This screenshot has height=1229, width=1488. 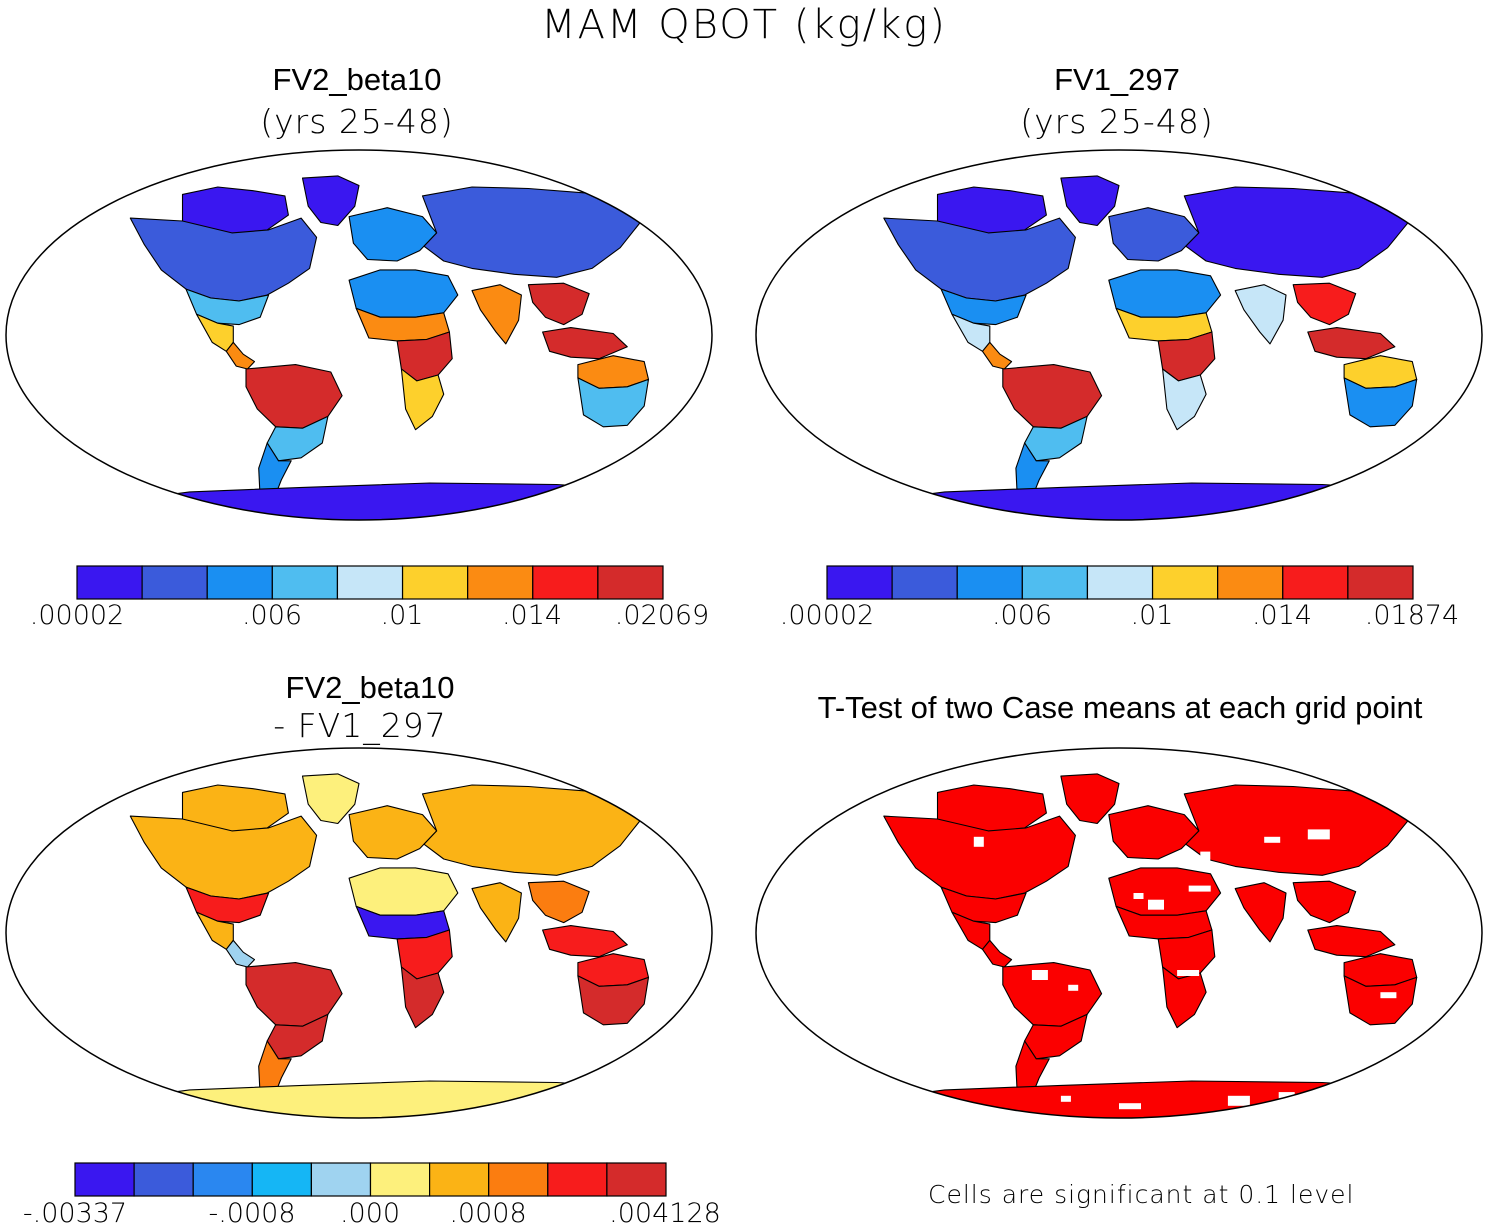 I want to click on colorbar-tick-label: .0008, so click(x=488, y=1213).